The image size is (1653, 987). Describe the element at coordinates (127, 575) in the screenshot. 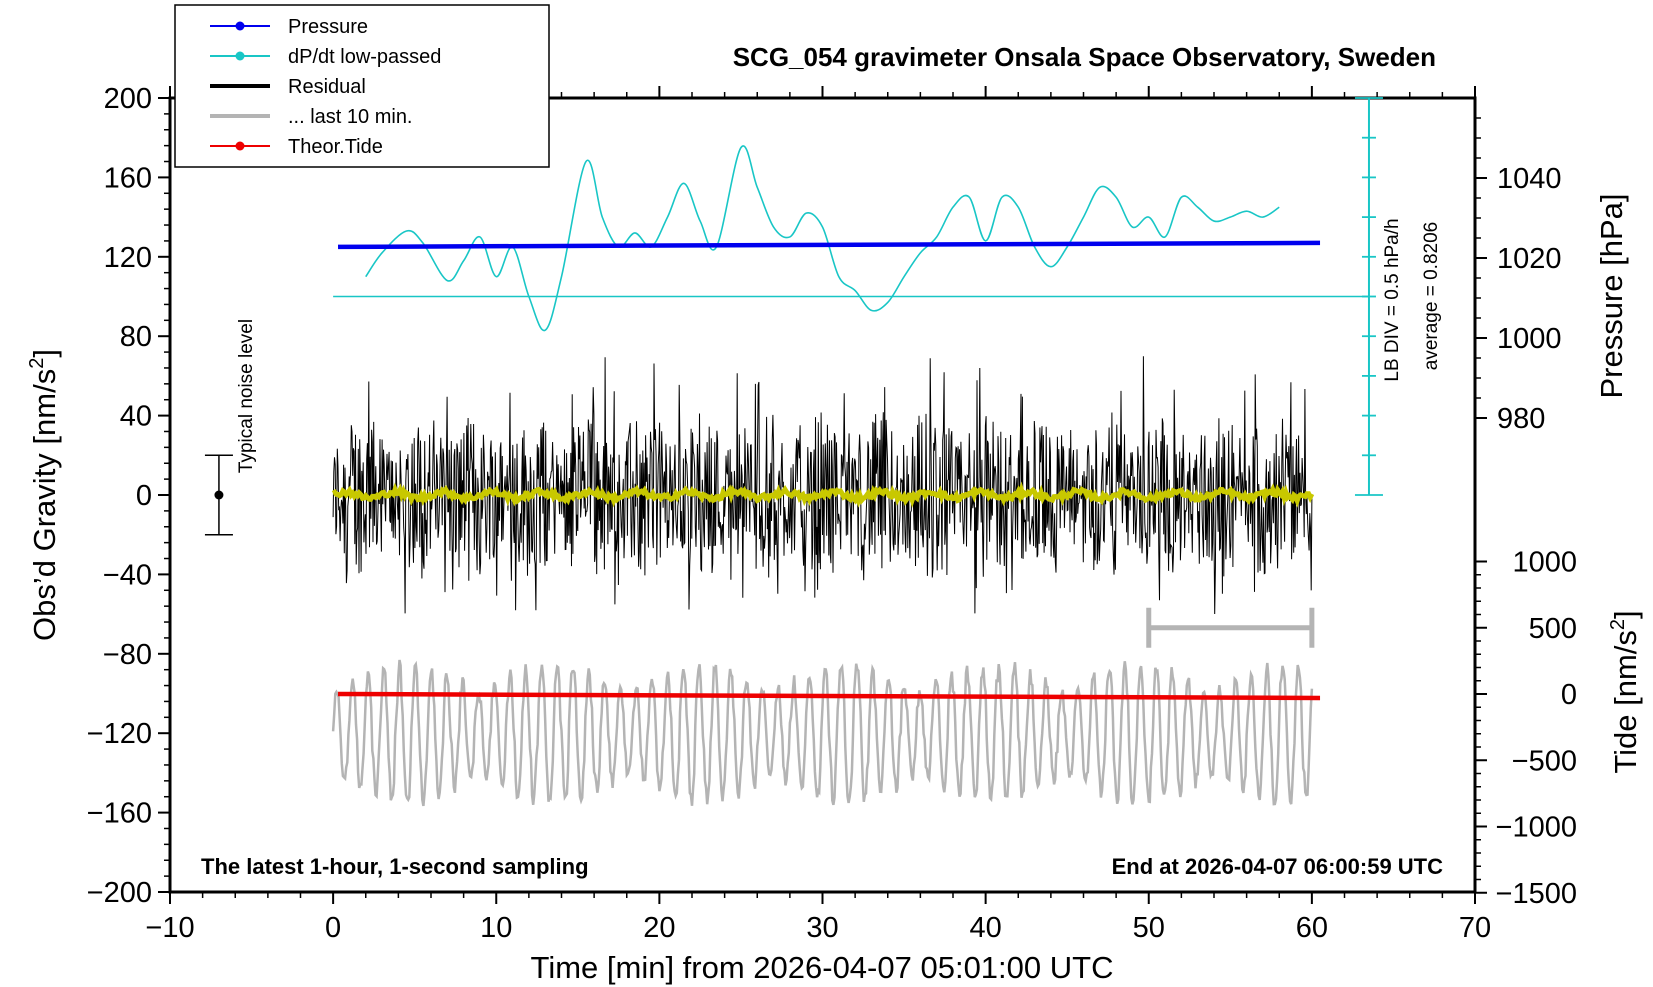

I see `y-tick-label-left: −40` at that location.